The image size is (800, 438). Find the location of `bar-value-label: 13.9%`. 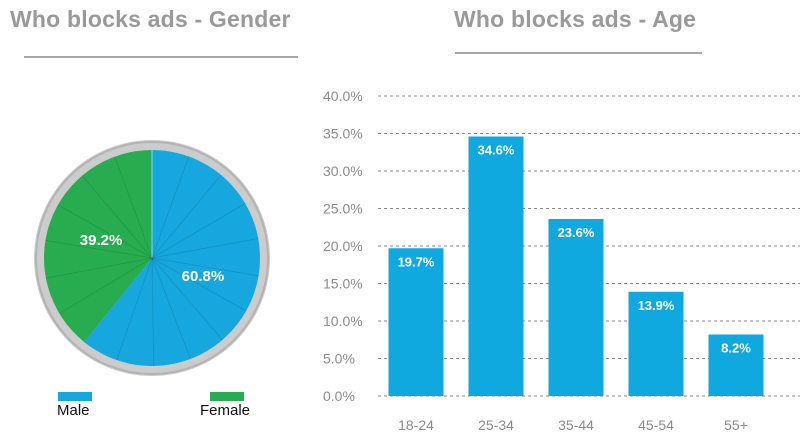

bar-value-label: 13.9% is located at coordinates (656, 305).